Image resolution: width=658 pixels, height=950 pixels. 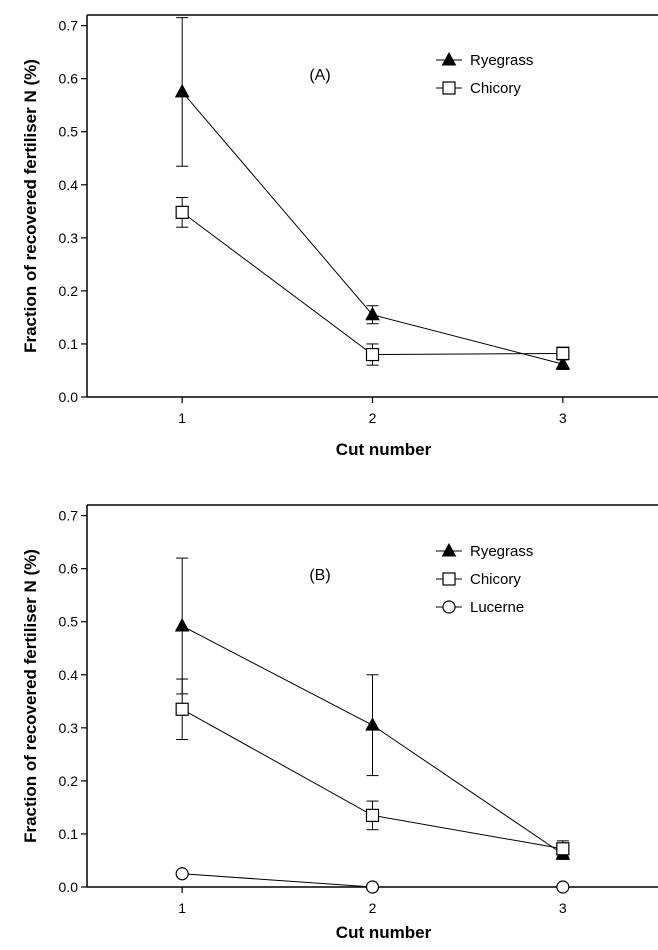 I want to click on panel-label: (B), so click(x=319, y=575).